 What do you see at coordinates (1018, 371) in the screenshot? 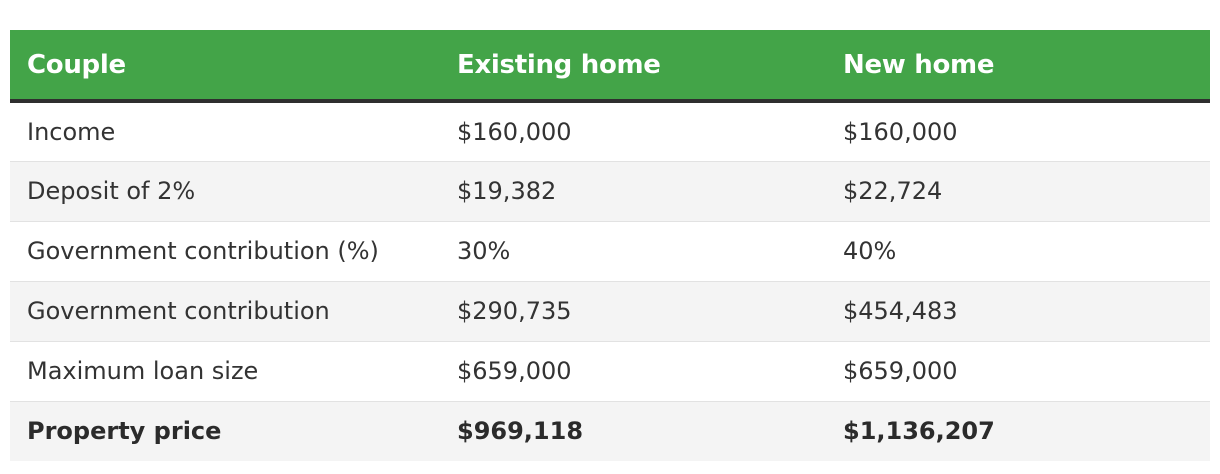
I see `new-home-value: $659,000` at bounding box center [1018, 371].